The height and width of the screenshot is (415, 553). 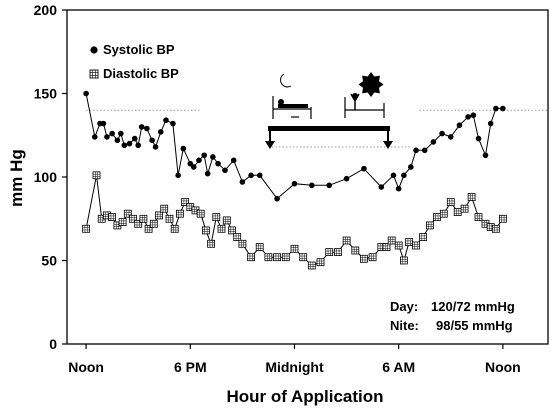 What do you see at coordinates (46, 10) in the screenshot?
I see `y-tick-label: 200` at bounding box center [46, 10].